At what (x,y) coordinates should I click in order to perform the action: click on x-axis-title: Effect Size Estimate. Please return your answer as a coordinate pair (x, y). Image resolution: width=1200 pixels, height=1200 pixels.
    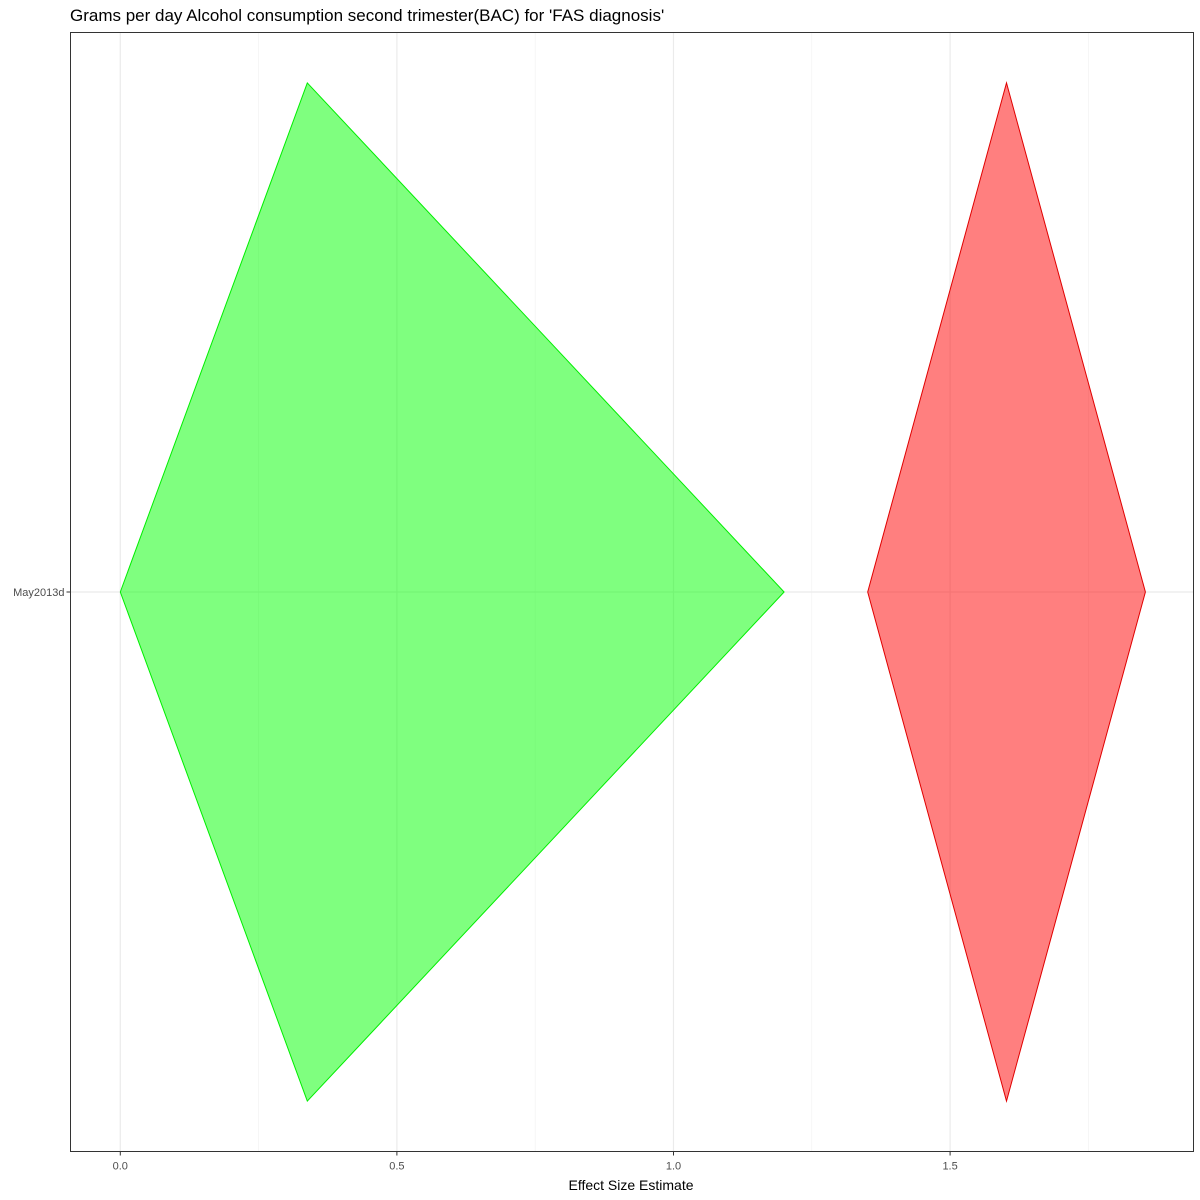
    Looking at the image, I should click on (630, 1185).